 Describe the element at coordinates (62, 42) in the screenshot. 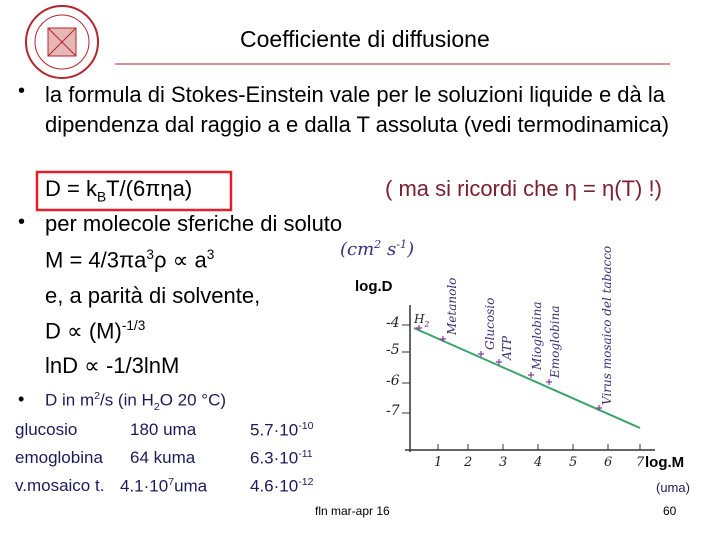

I see `logo` at that location.